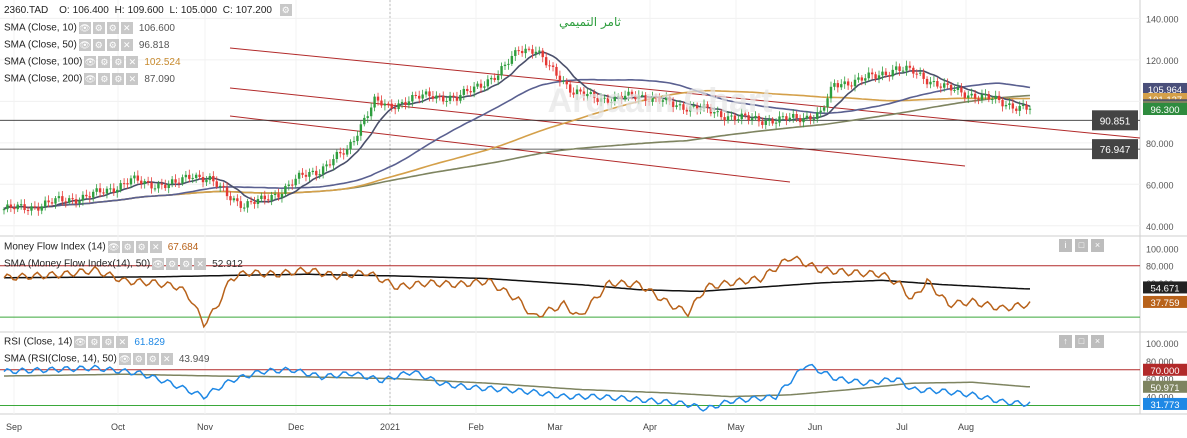 The width and height of the screenshot is (1187, 438). What do you see at coordinates (55, 247) in the screenshot?
I see `indicator-label: Money Flow Index (14)` at bounding box center [55, 247].